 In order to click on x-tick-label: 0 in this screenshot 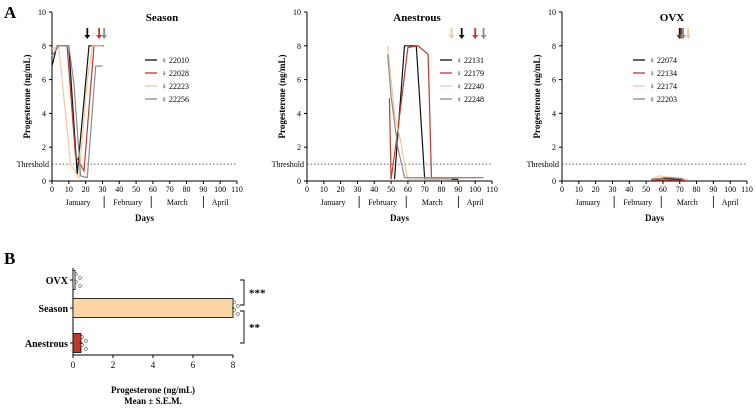, I will do `click(73, 365)`.